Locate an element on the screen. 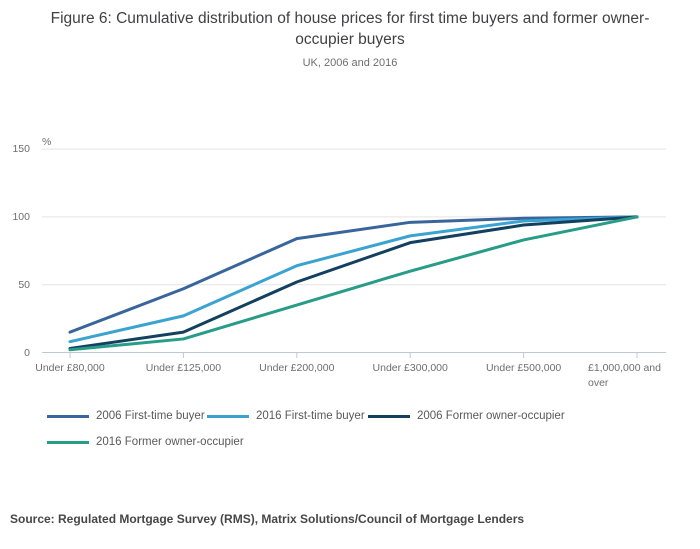 The image size is (700, 549). legend-item-2016-former-owner-occupier: 2016 Former owner-occupier is located at coordinates (145, 442).